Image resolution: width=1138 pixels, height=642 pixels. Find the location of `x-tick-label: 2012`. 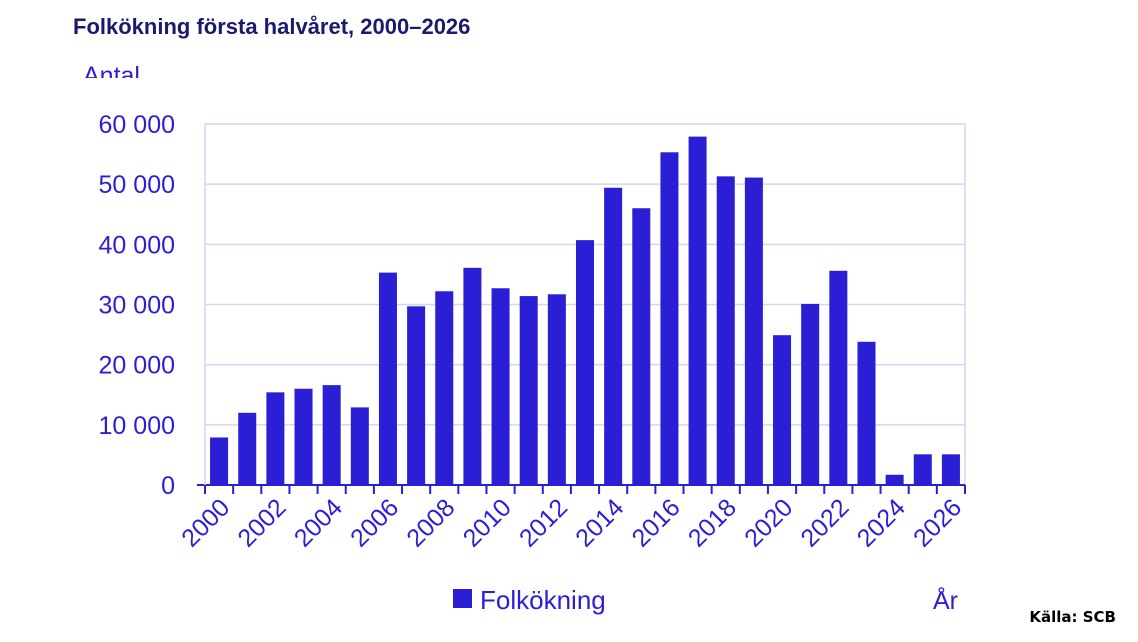

x-tick-label: 2012 is located at coordinates (543, 522).